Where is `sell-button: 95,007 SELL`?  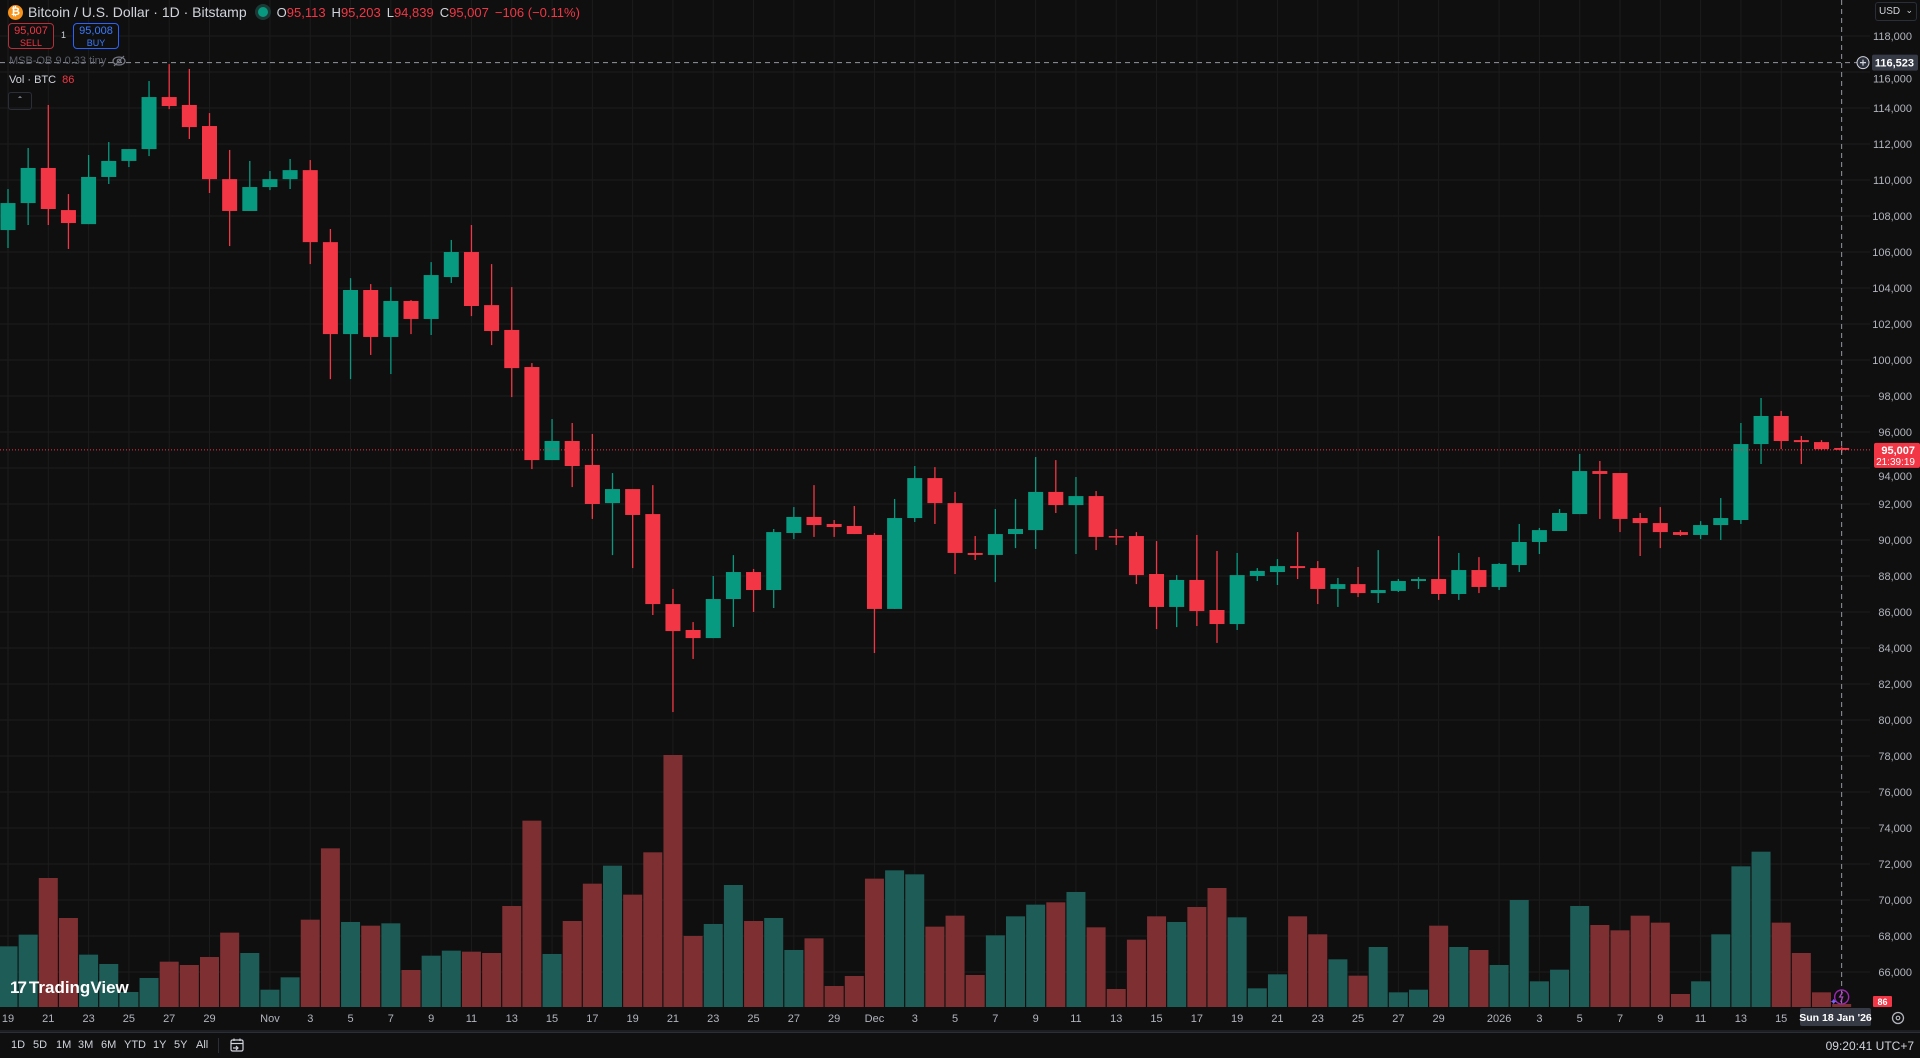 sell-button: 95,007 SELL is located at coordinates (31, 36).